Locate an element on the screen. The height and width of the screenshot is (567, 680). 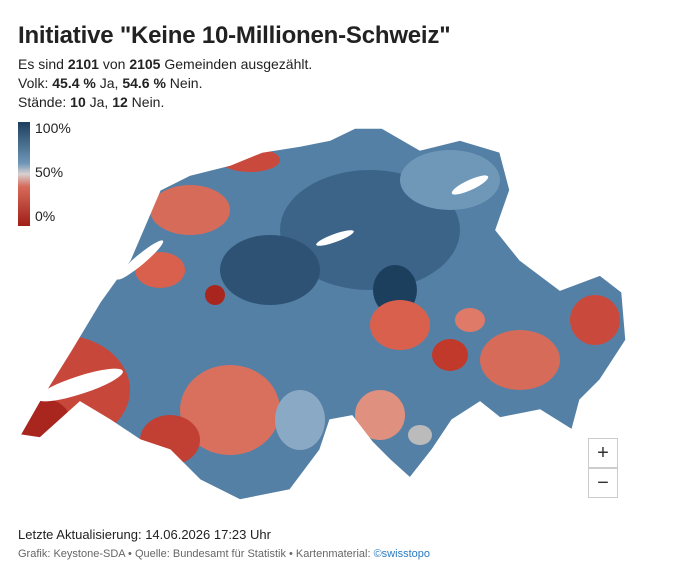
text: Es sind is located at coordinates (43, 64).